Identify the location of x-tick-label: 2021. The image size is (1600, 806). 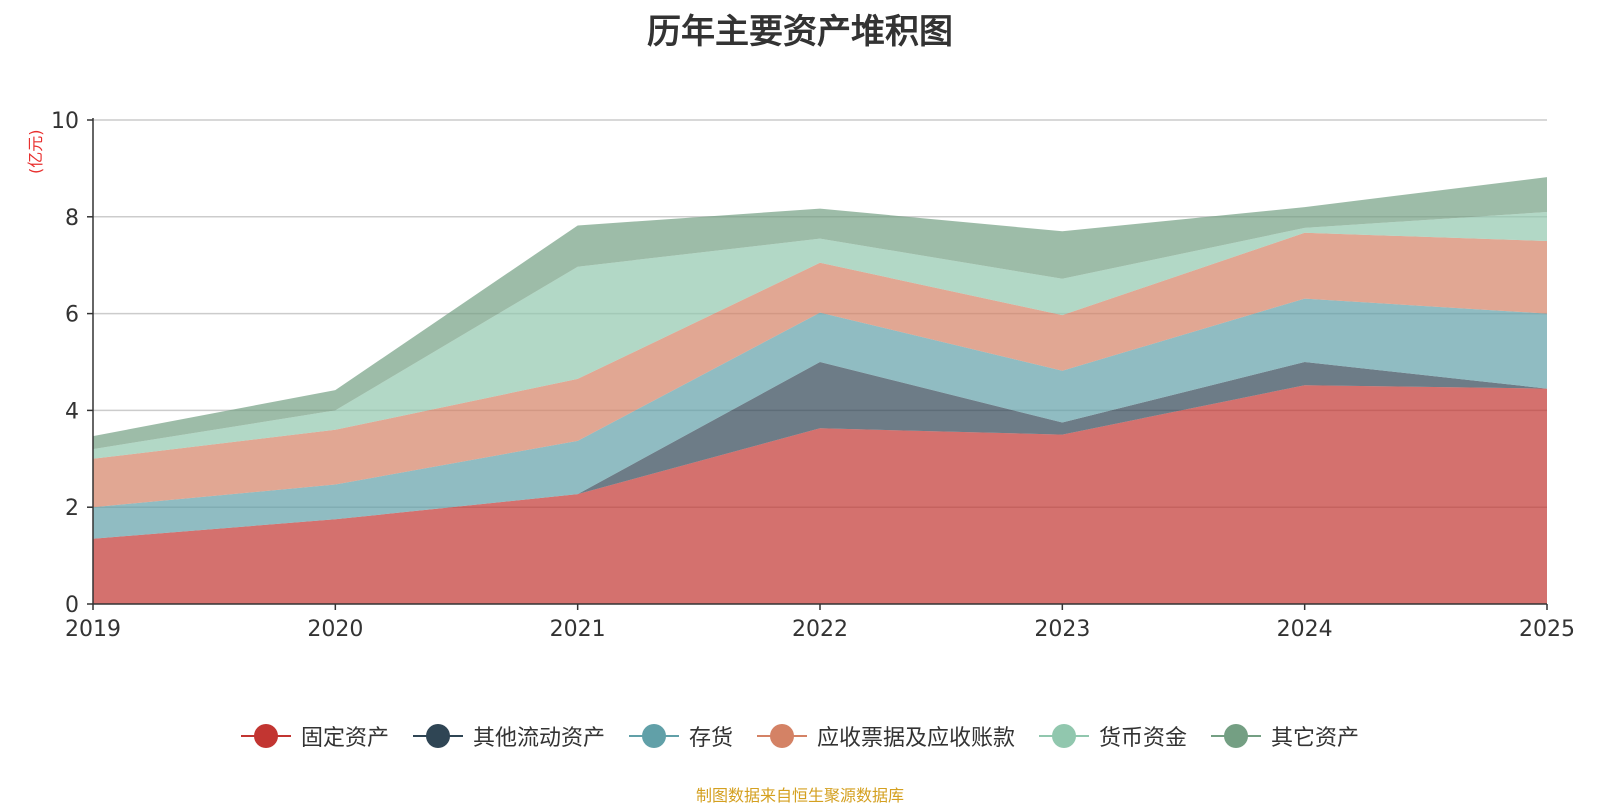
(578, 629).